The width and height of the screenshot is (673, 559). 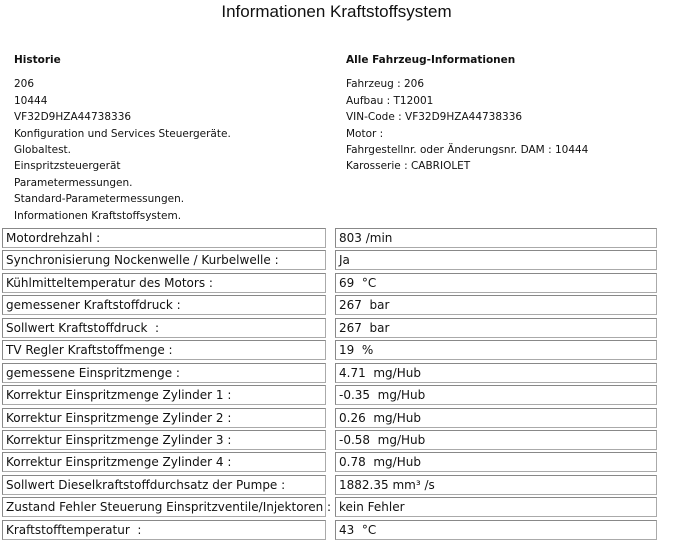 What do you see at coordinates (496, 507) in the screenshot?
I see `parameter-value: kein Fehler` at bounding box center [496, 507].